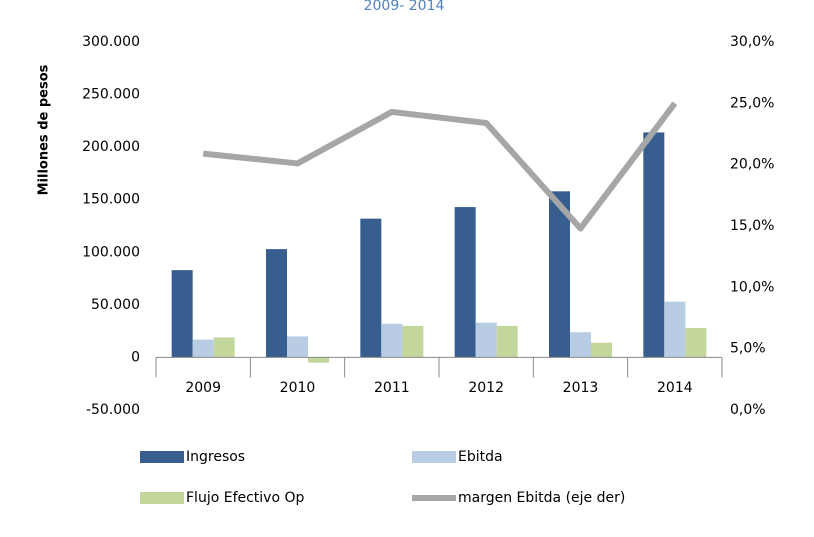  I want to click on y-tick-label: 100.000, so click(111, 252).